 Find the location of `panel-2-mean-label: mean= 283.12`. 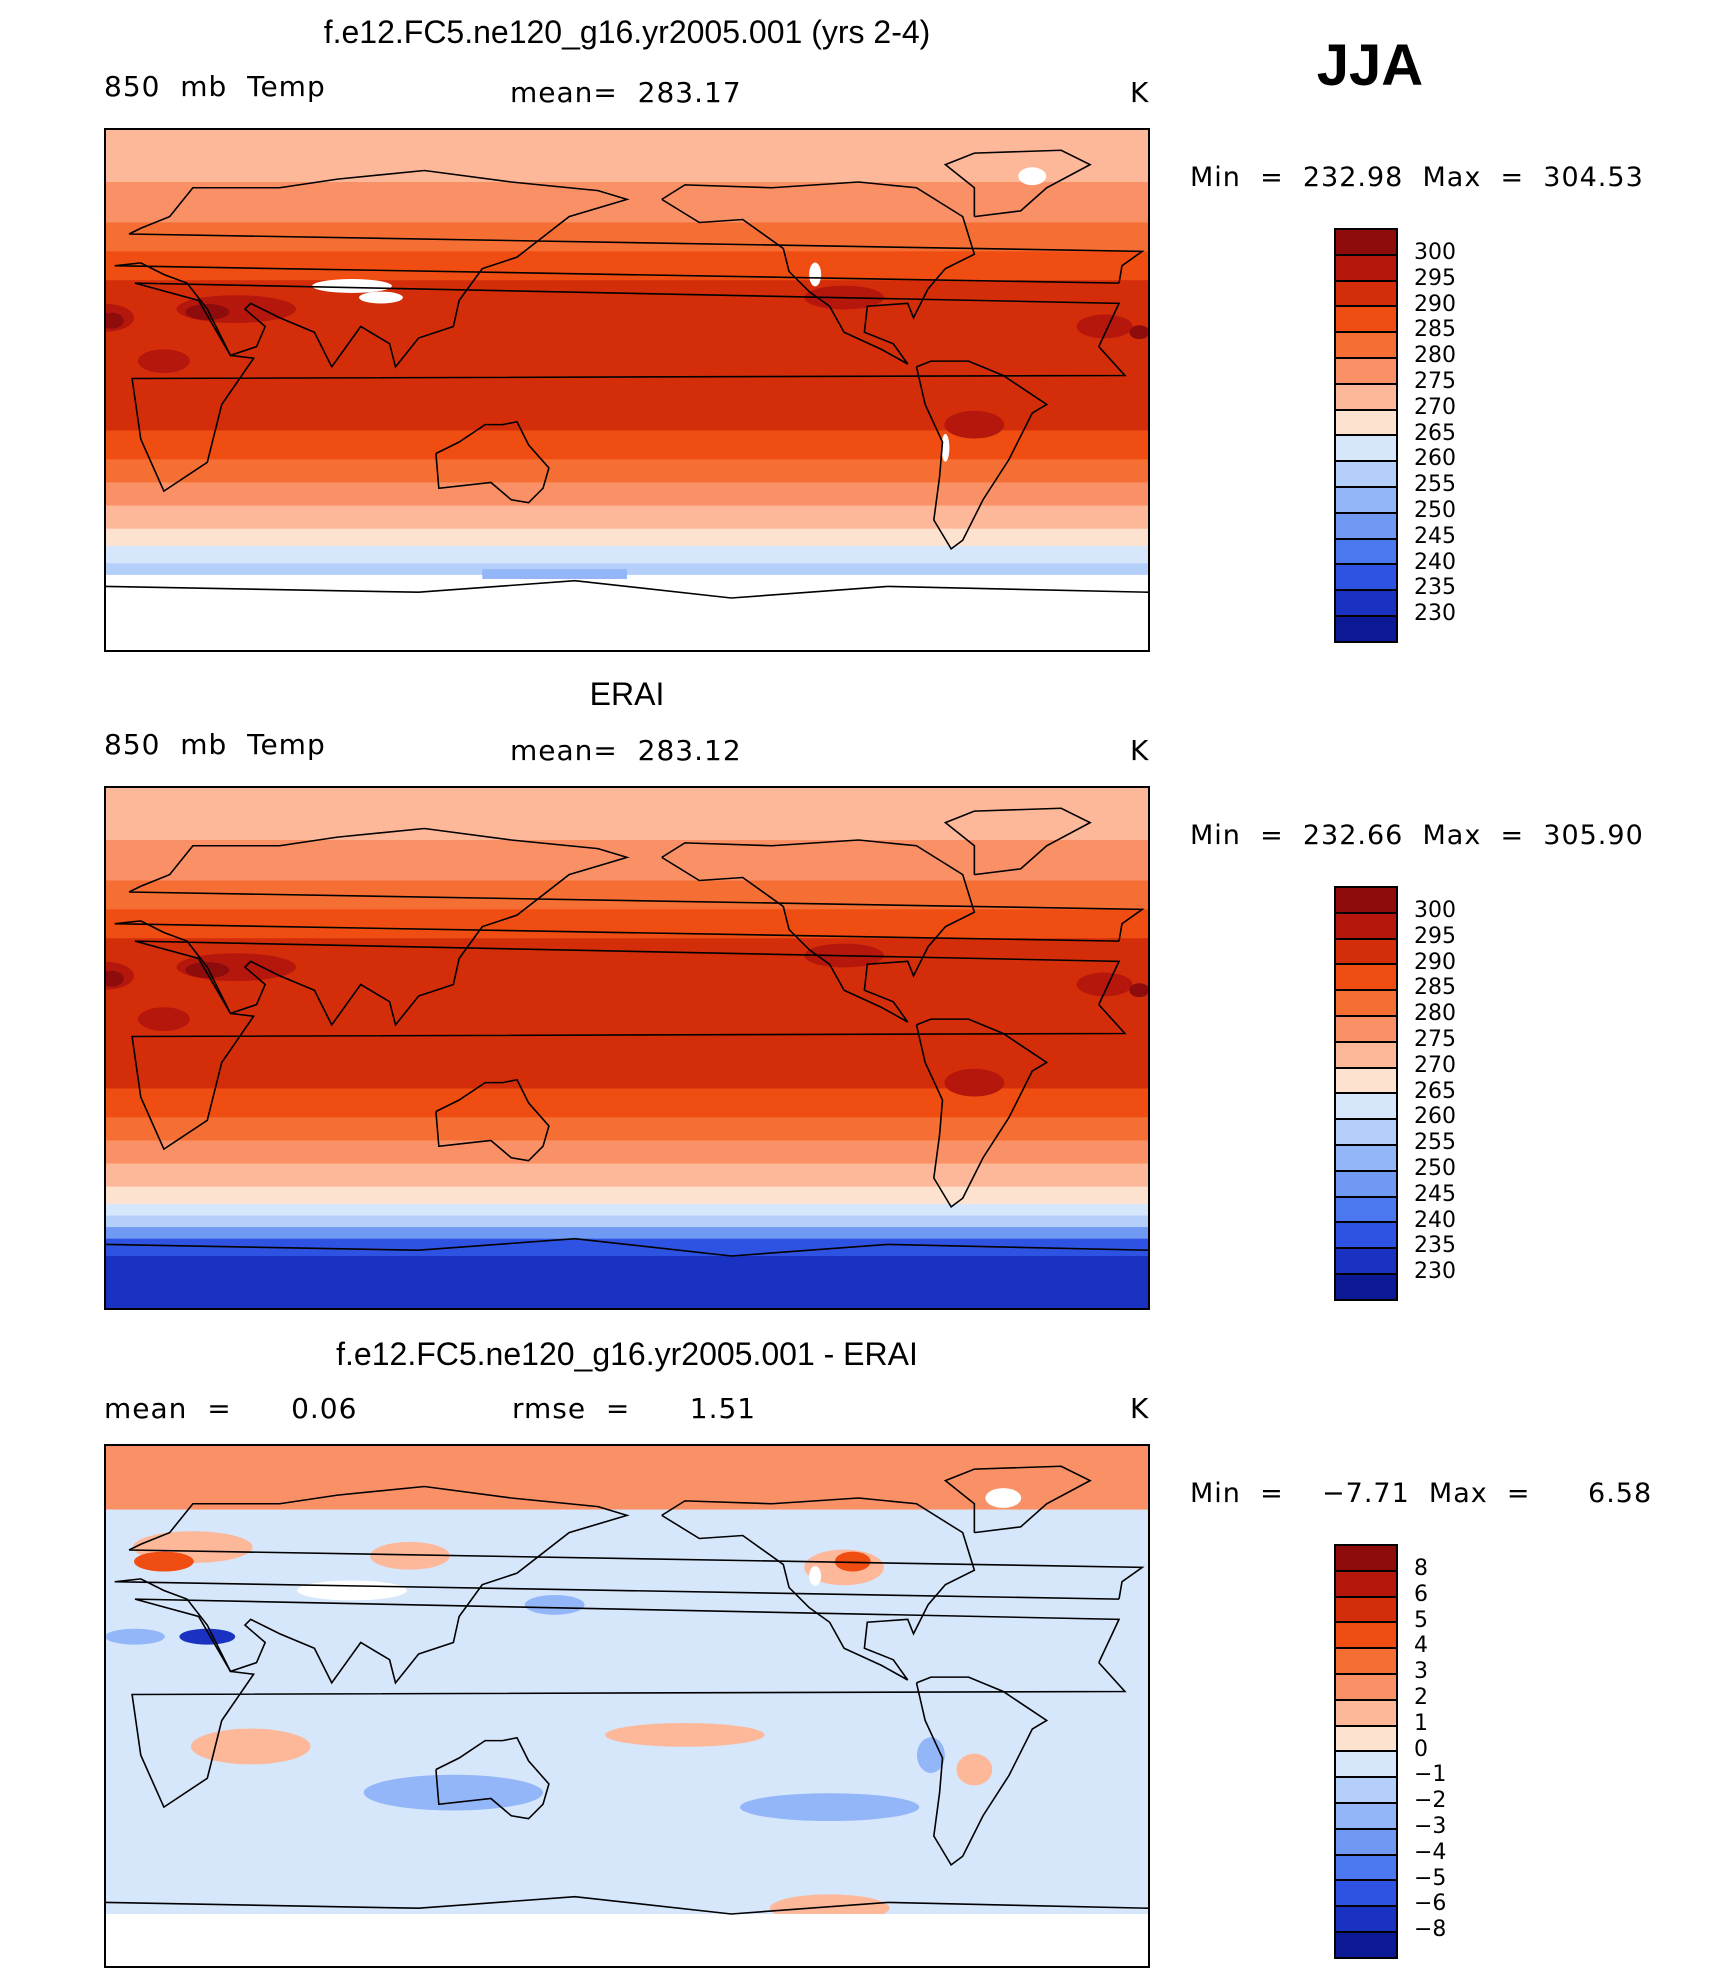

panel-2-mean-label: mean= 283.12 is located at coordinates (626, 750).